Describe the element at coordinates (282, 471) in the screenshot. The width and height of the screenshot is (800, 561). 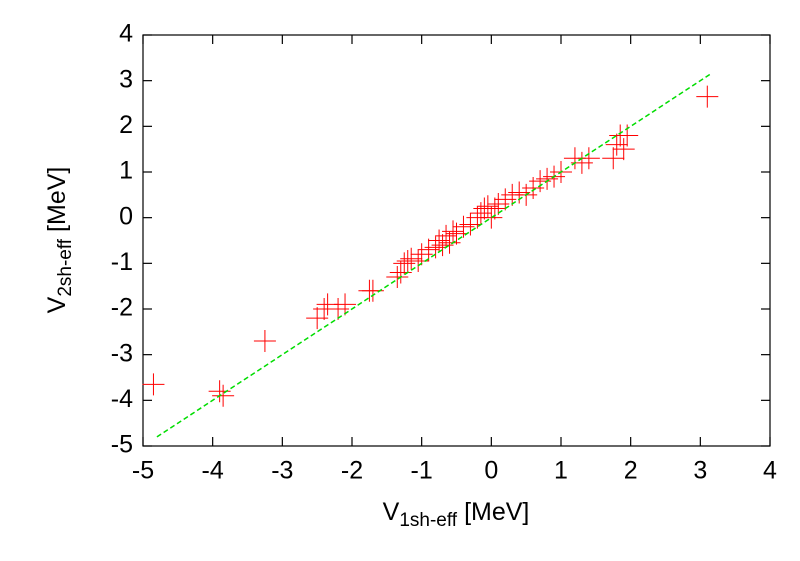
I see `x-tick-label: -3` at that location.